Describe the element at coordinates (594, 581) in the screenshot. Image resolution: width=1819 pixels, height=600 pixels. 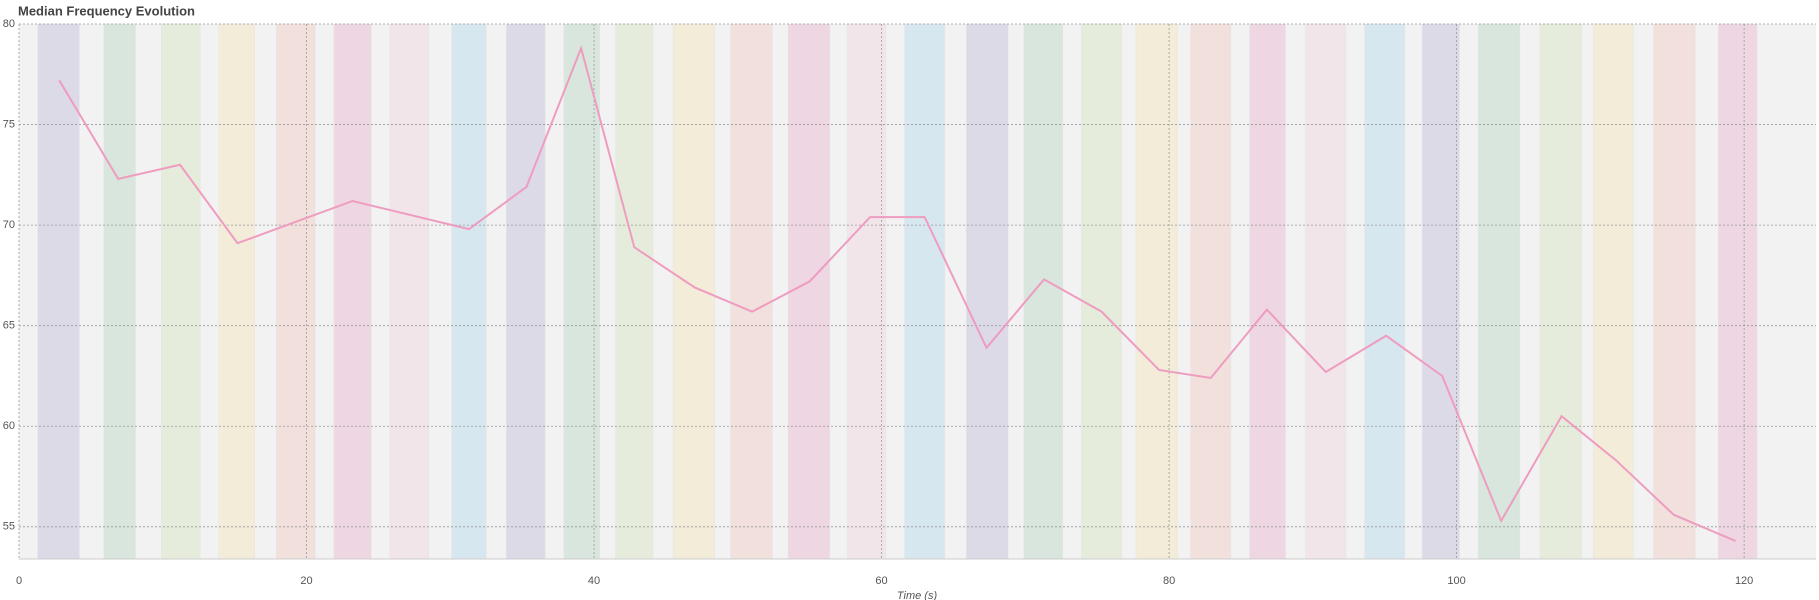
I see `x-tick-label: 40` at that location.